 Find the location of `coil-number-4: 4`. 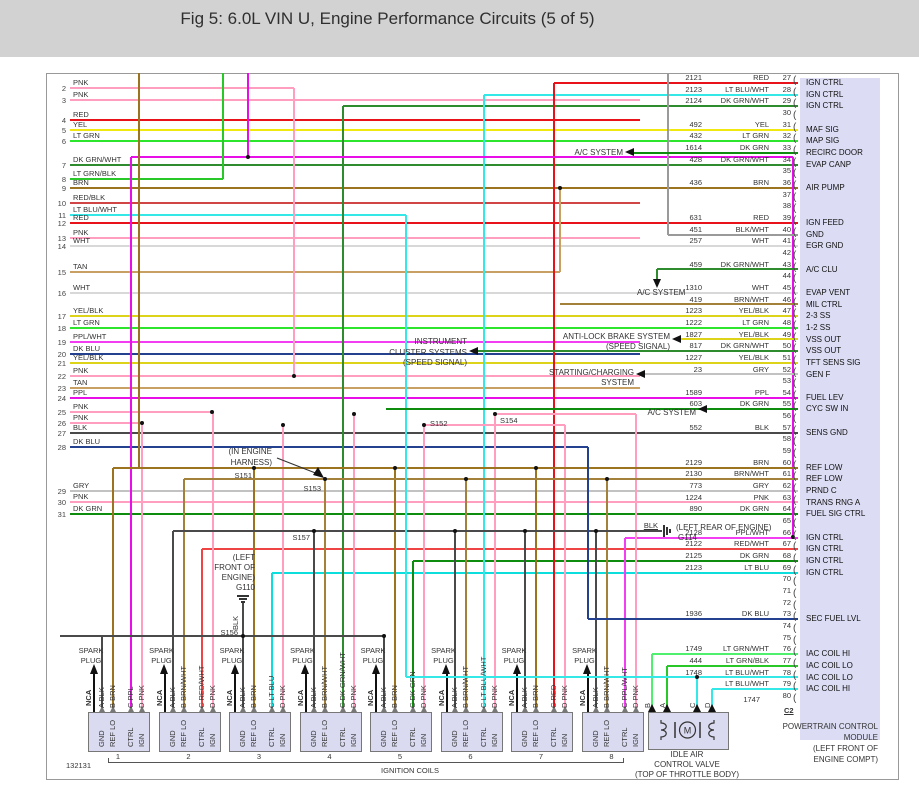

coil-number-4: 4 is located at coordinates (329, 756).